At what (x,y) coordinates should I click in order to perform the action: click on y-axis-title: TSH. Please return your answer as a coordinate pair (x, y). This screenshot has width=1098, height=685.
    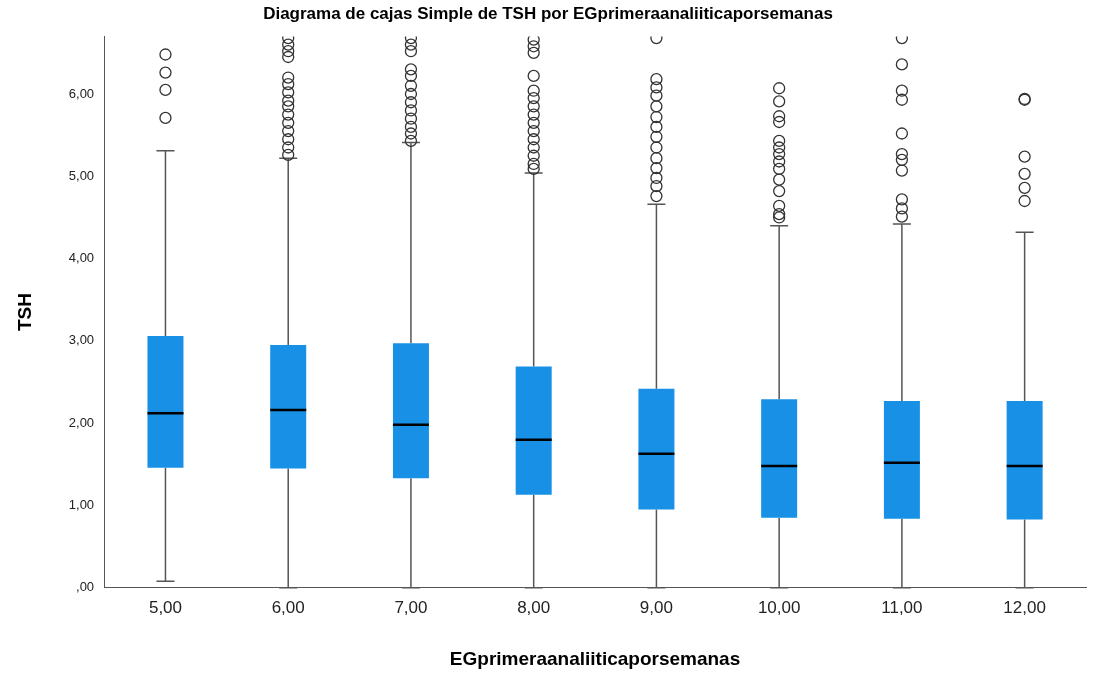
    Looking at the image, I should click on (24, 312).